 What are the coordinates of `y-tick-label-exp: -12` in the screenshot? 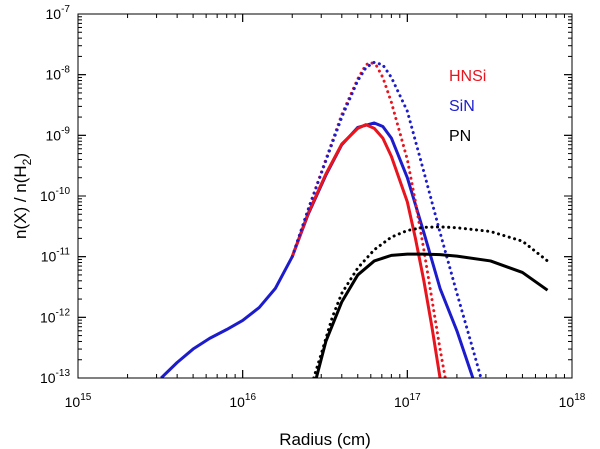 It's located at (63, 312).